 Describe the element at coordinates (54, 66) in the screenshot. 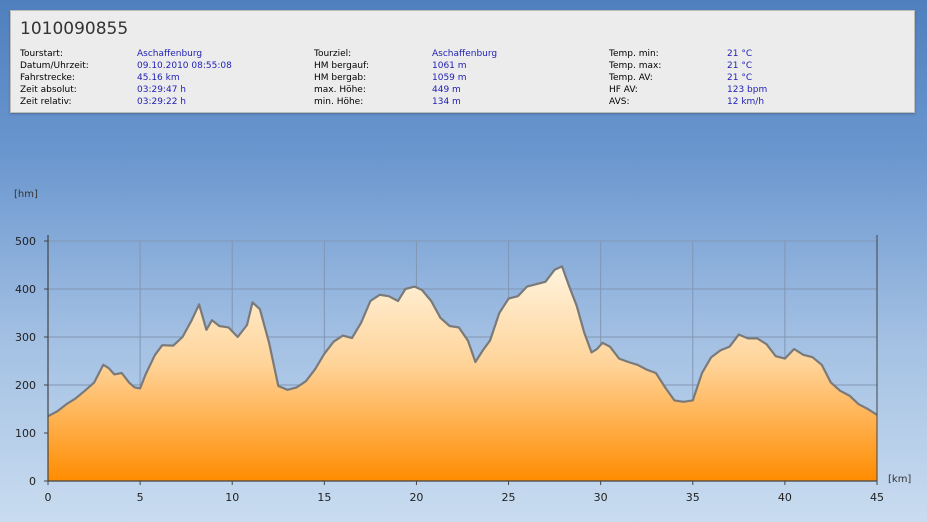

I see `info-label-datum: Datum/Uhrzeit:` at that location.